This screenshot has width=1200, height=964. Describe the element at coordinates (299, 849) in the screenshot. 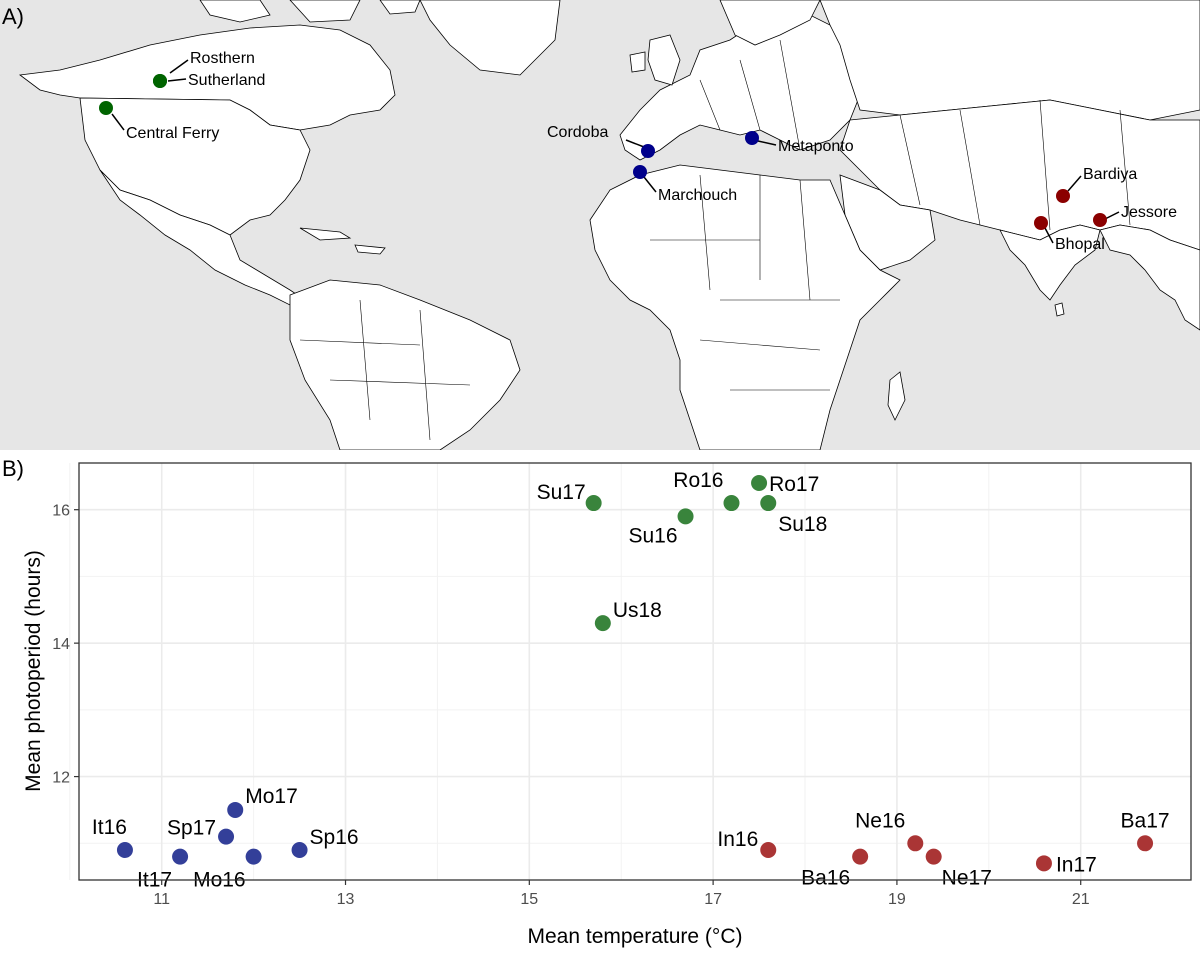

I see `point-sp16` at that location.